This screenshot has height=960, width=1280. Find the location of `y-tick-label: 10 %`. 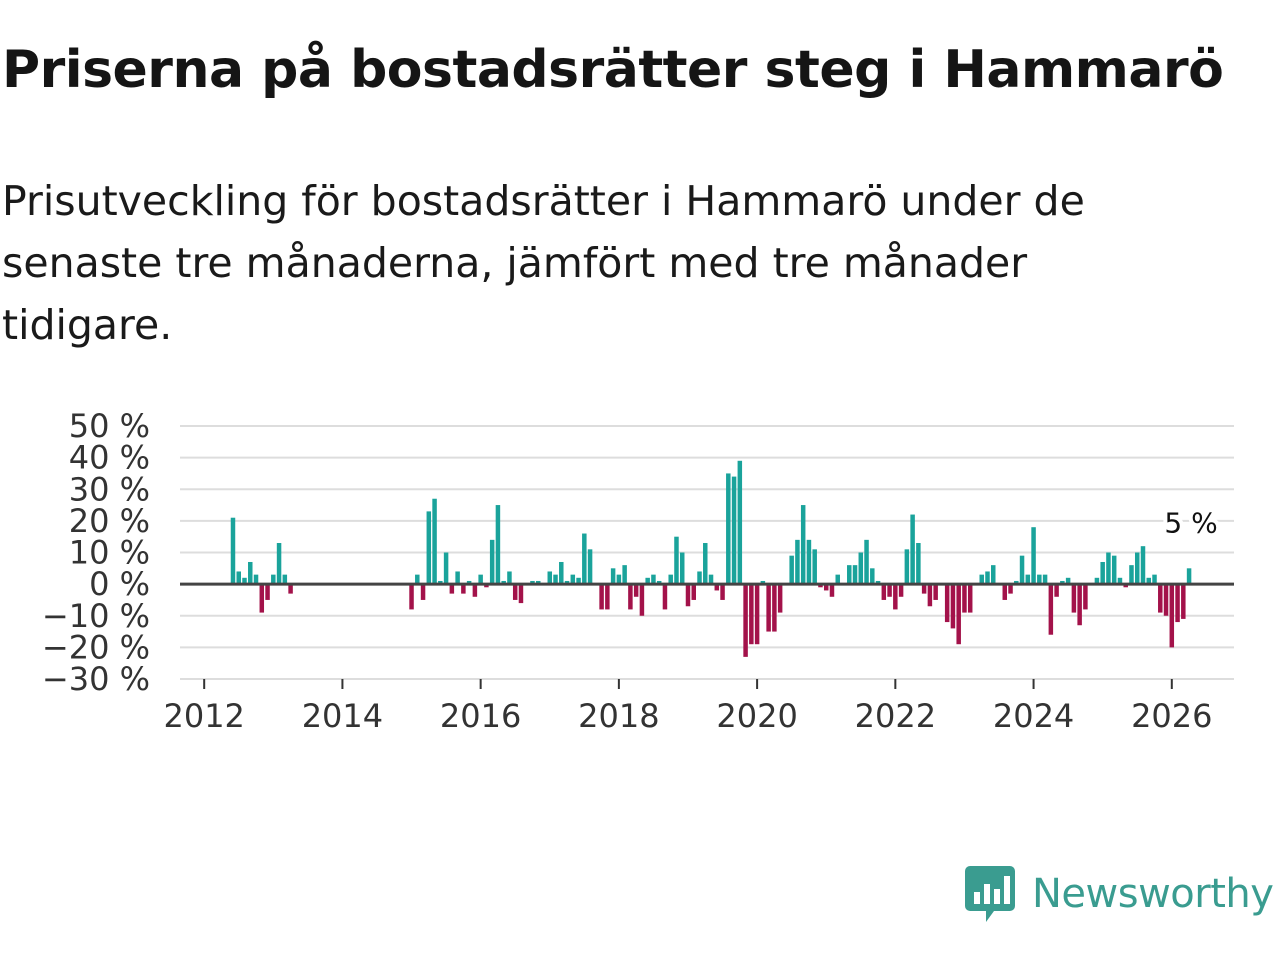

y-tick-label: 10 % is located at coordinates (109, 553).